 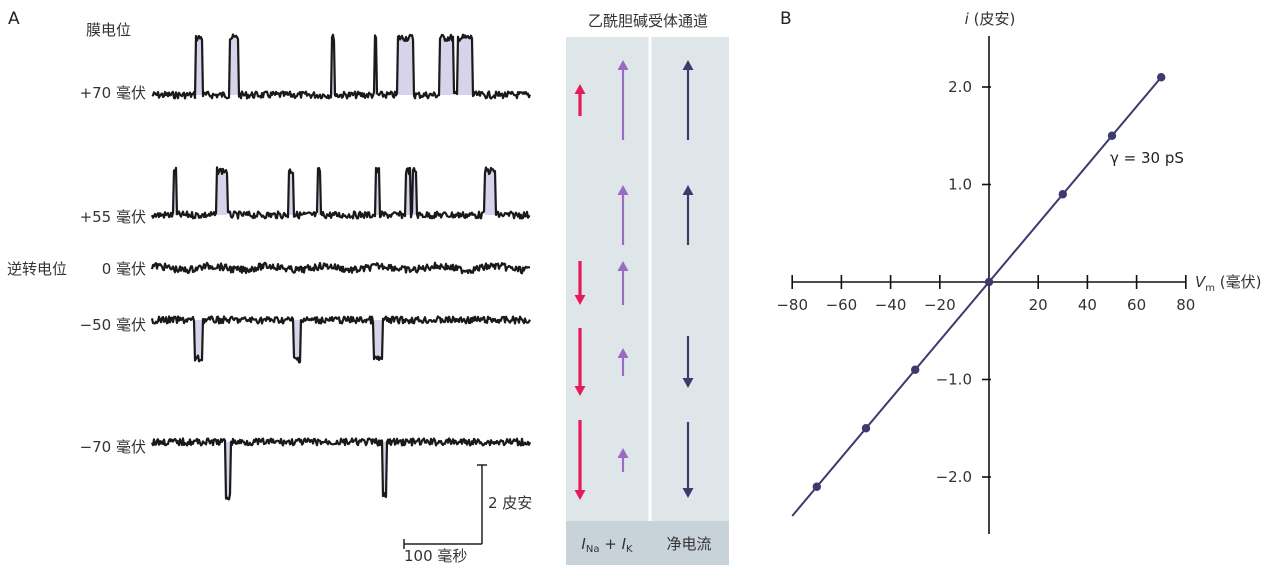 What do you see at coordinates (113, 217) in the screenshot?
I see `trace-label-plus55: +55 毫伏` at bounding box center [113, 217].